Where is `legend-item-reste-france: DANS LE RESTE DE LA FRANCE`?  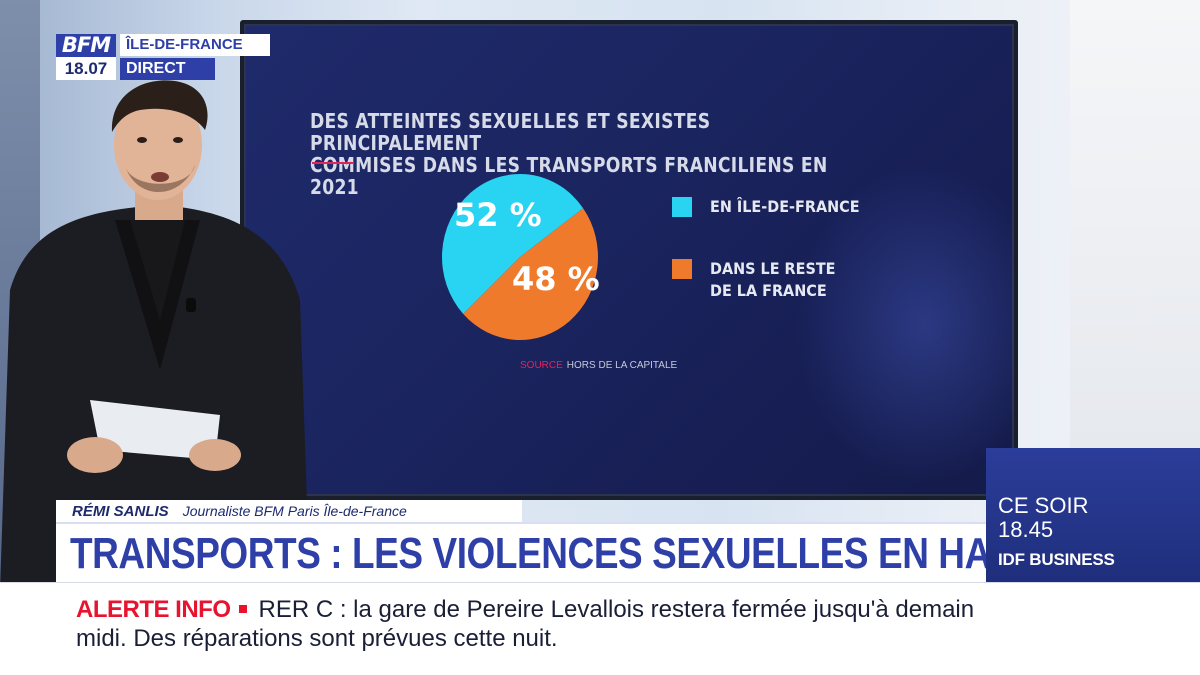
legend-item-reste-france: DANS LE RESTE DE LA FRANCE is located at coordinates (791, 280).